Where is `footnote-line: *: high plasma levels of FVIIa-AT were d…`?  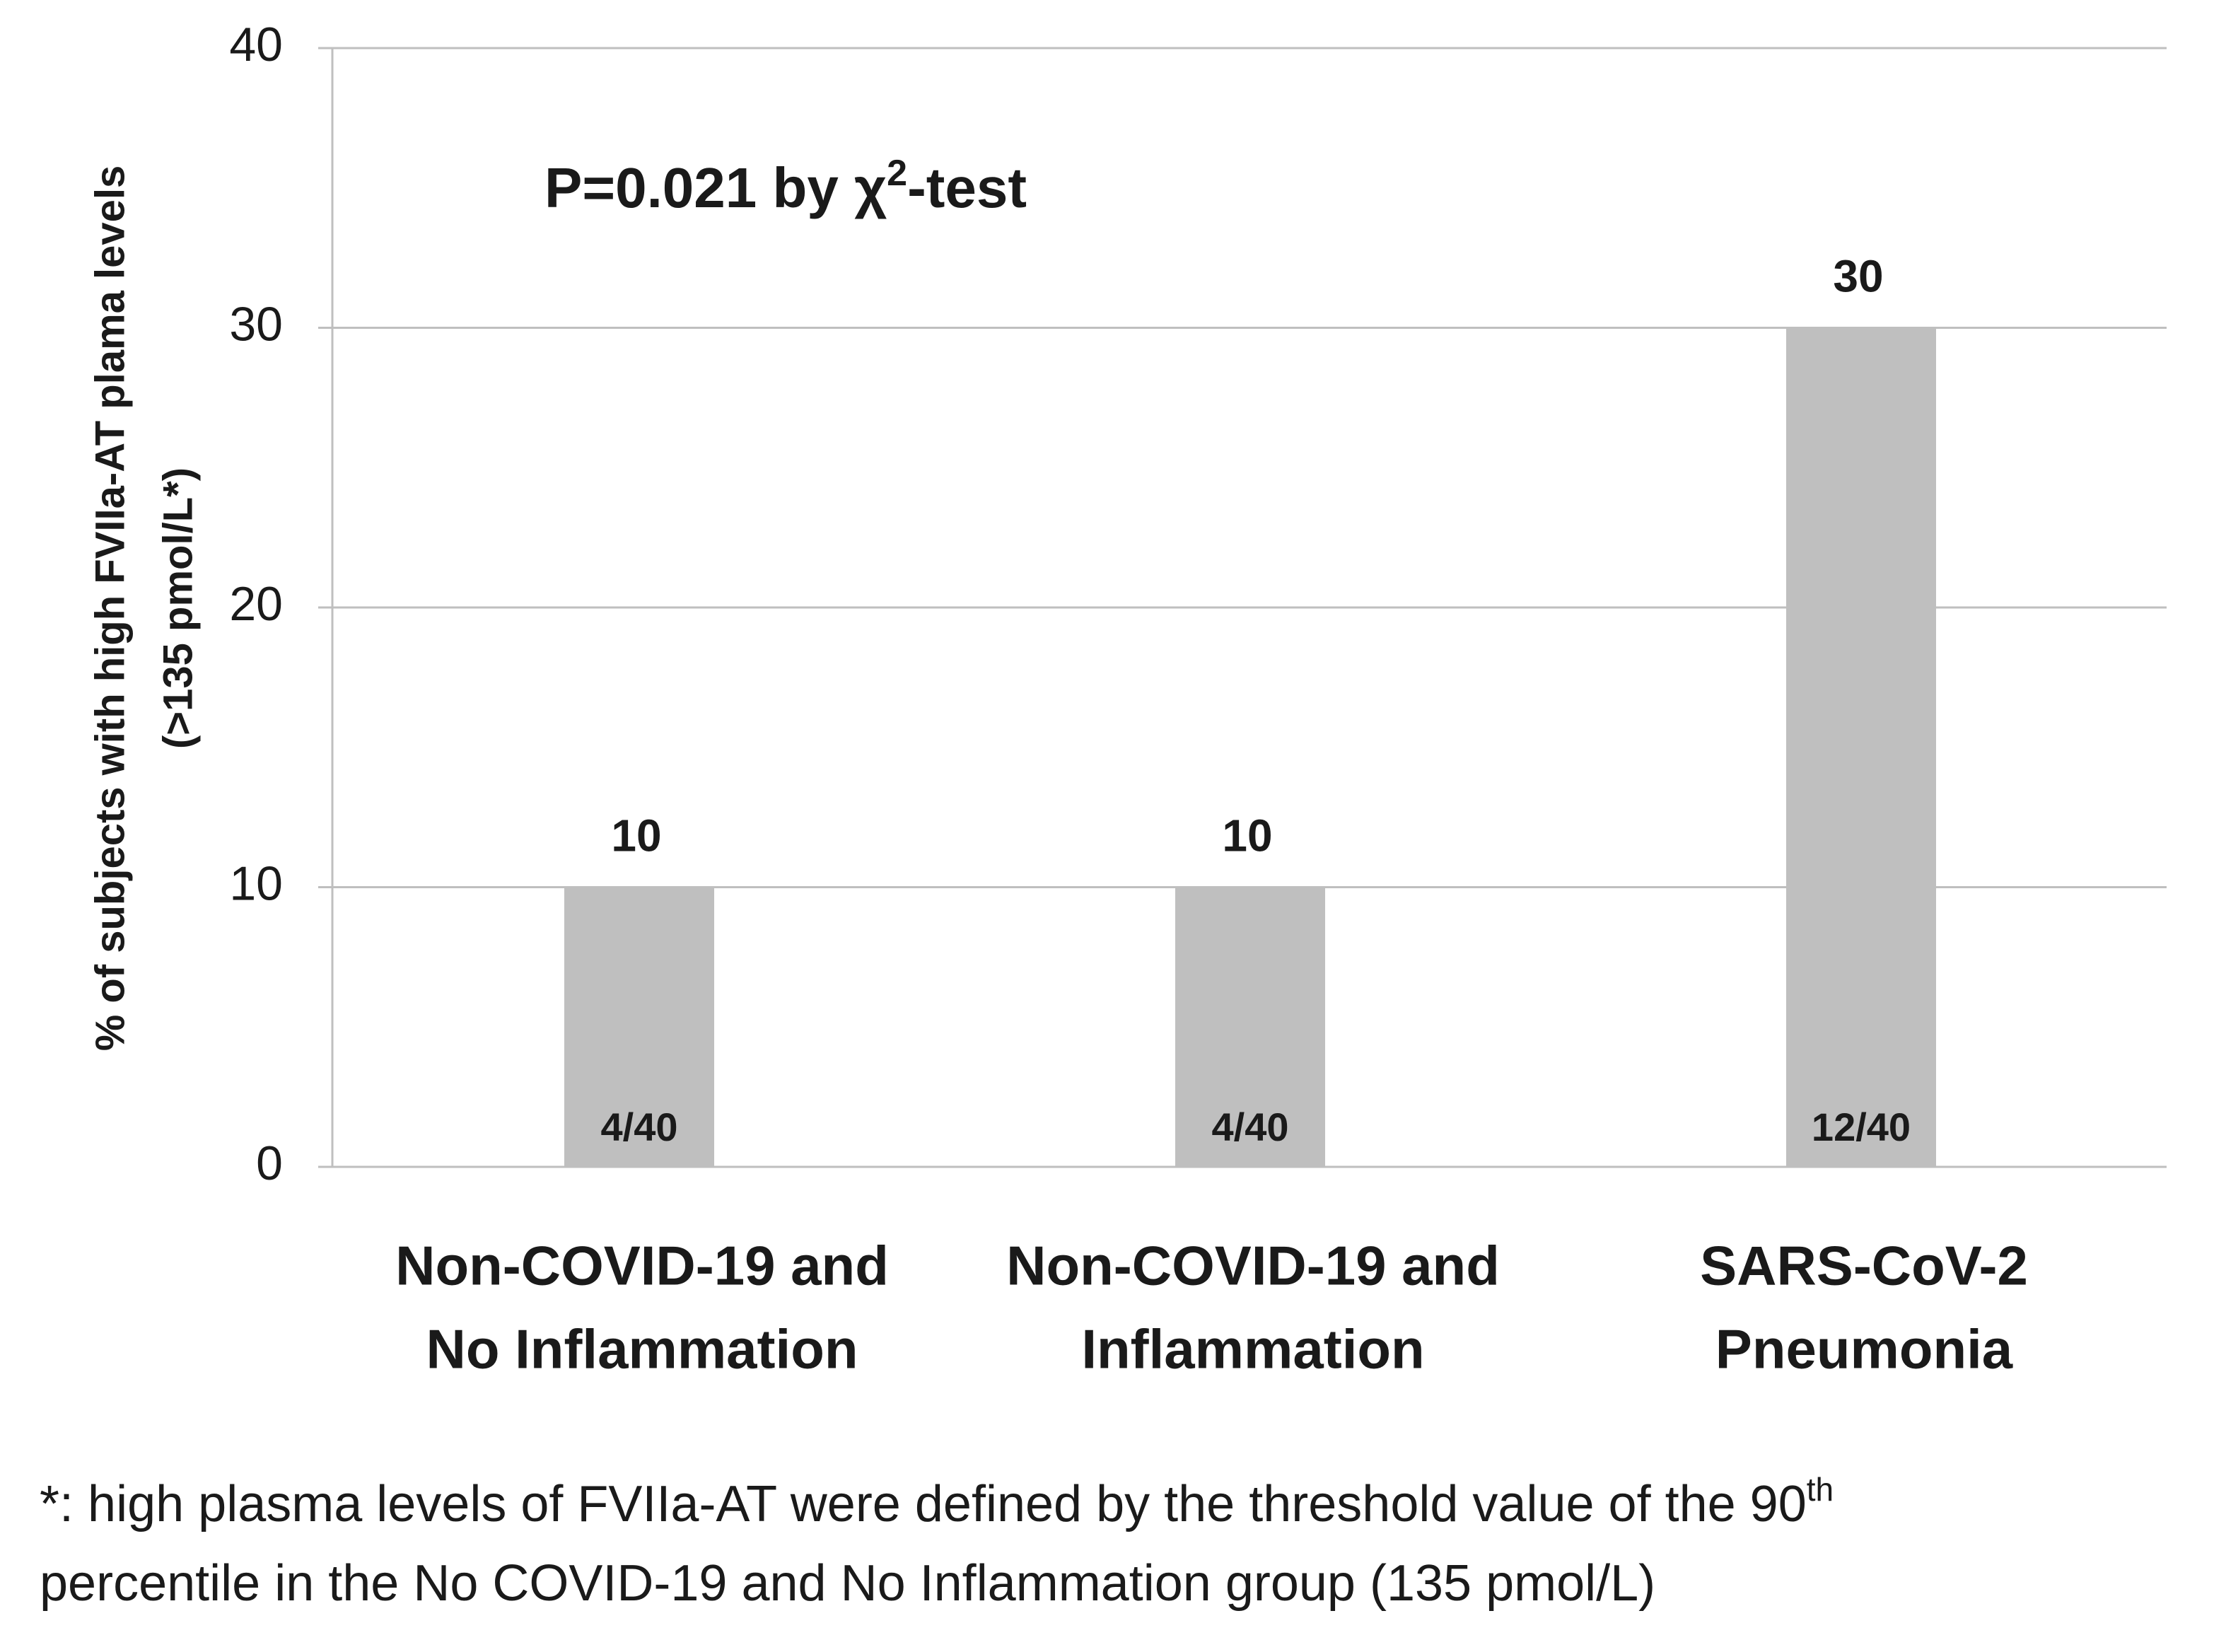 footnote-line: *: high plasma levels of FVIIa-AT were d… is located at coordinates (937, 1502).